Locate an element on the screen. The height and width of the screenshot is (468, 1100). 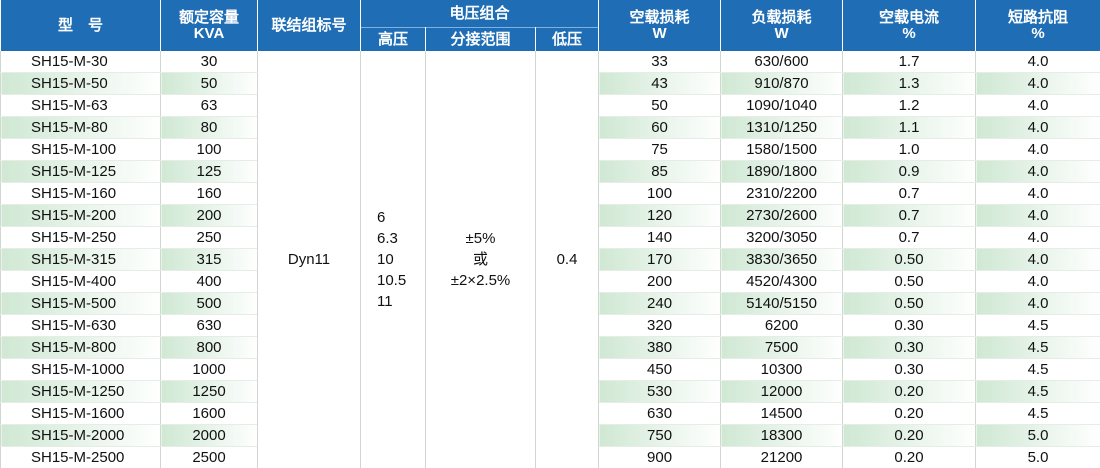
row: SH15-M-250 250 140 3200/3050 0.7 4.0 is located at coordinates (550, 237).